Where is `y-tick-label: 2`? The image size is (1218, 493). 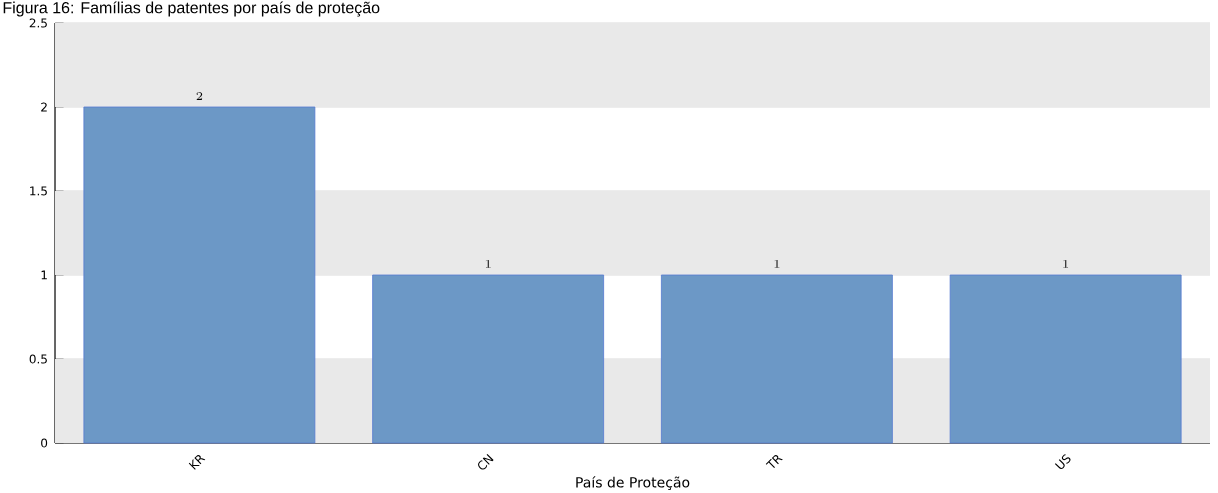 y-tick-label: 2 is located at coordinates (44, 107).